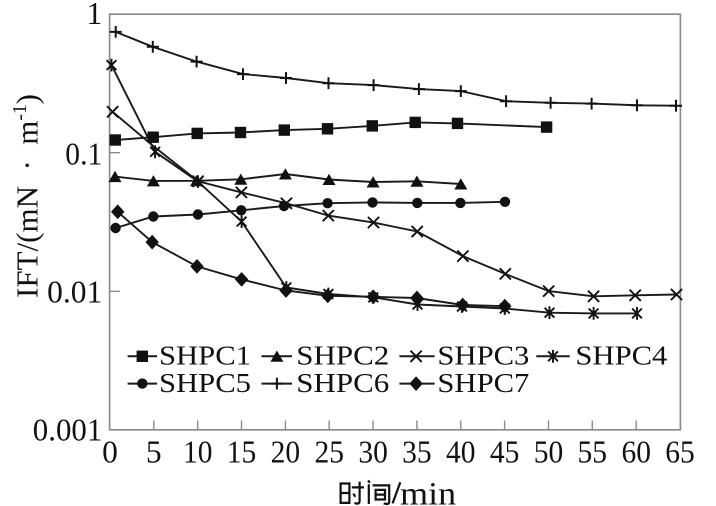 The height and width of the screenshot is (506, 716). What do you see at coordinates (549, 452) in the screenshot?
I see `svg-text: 50` at bounding box center [549, 452].